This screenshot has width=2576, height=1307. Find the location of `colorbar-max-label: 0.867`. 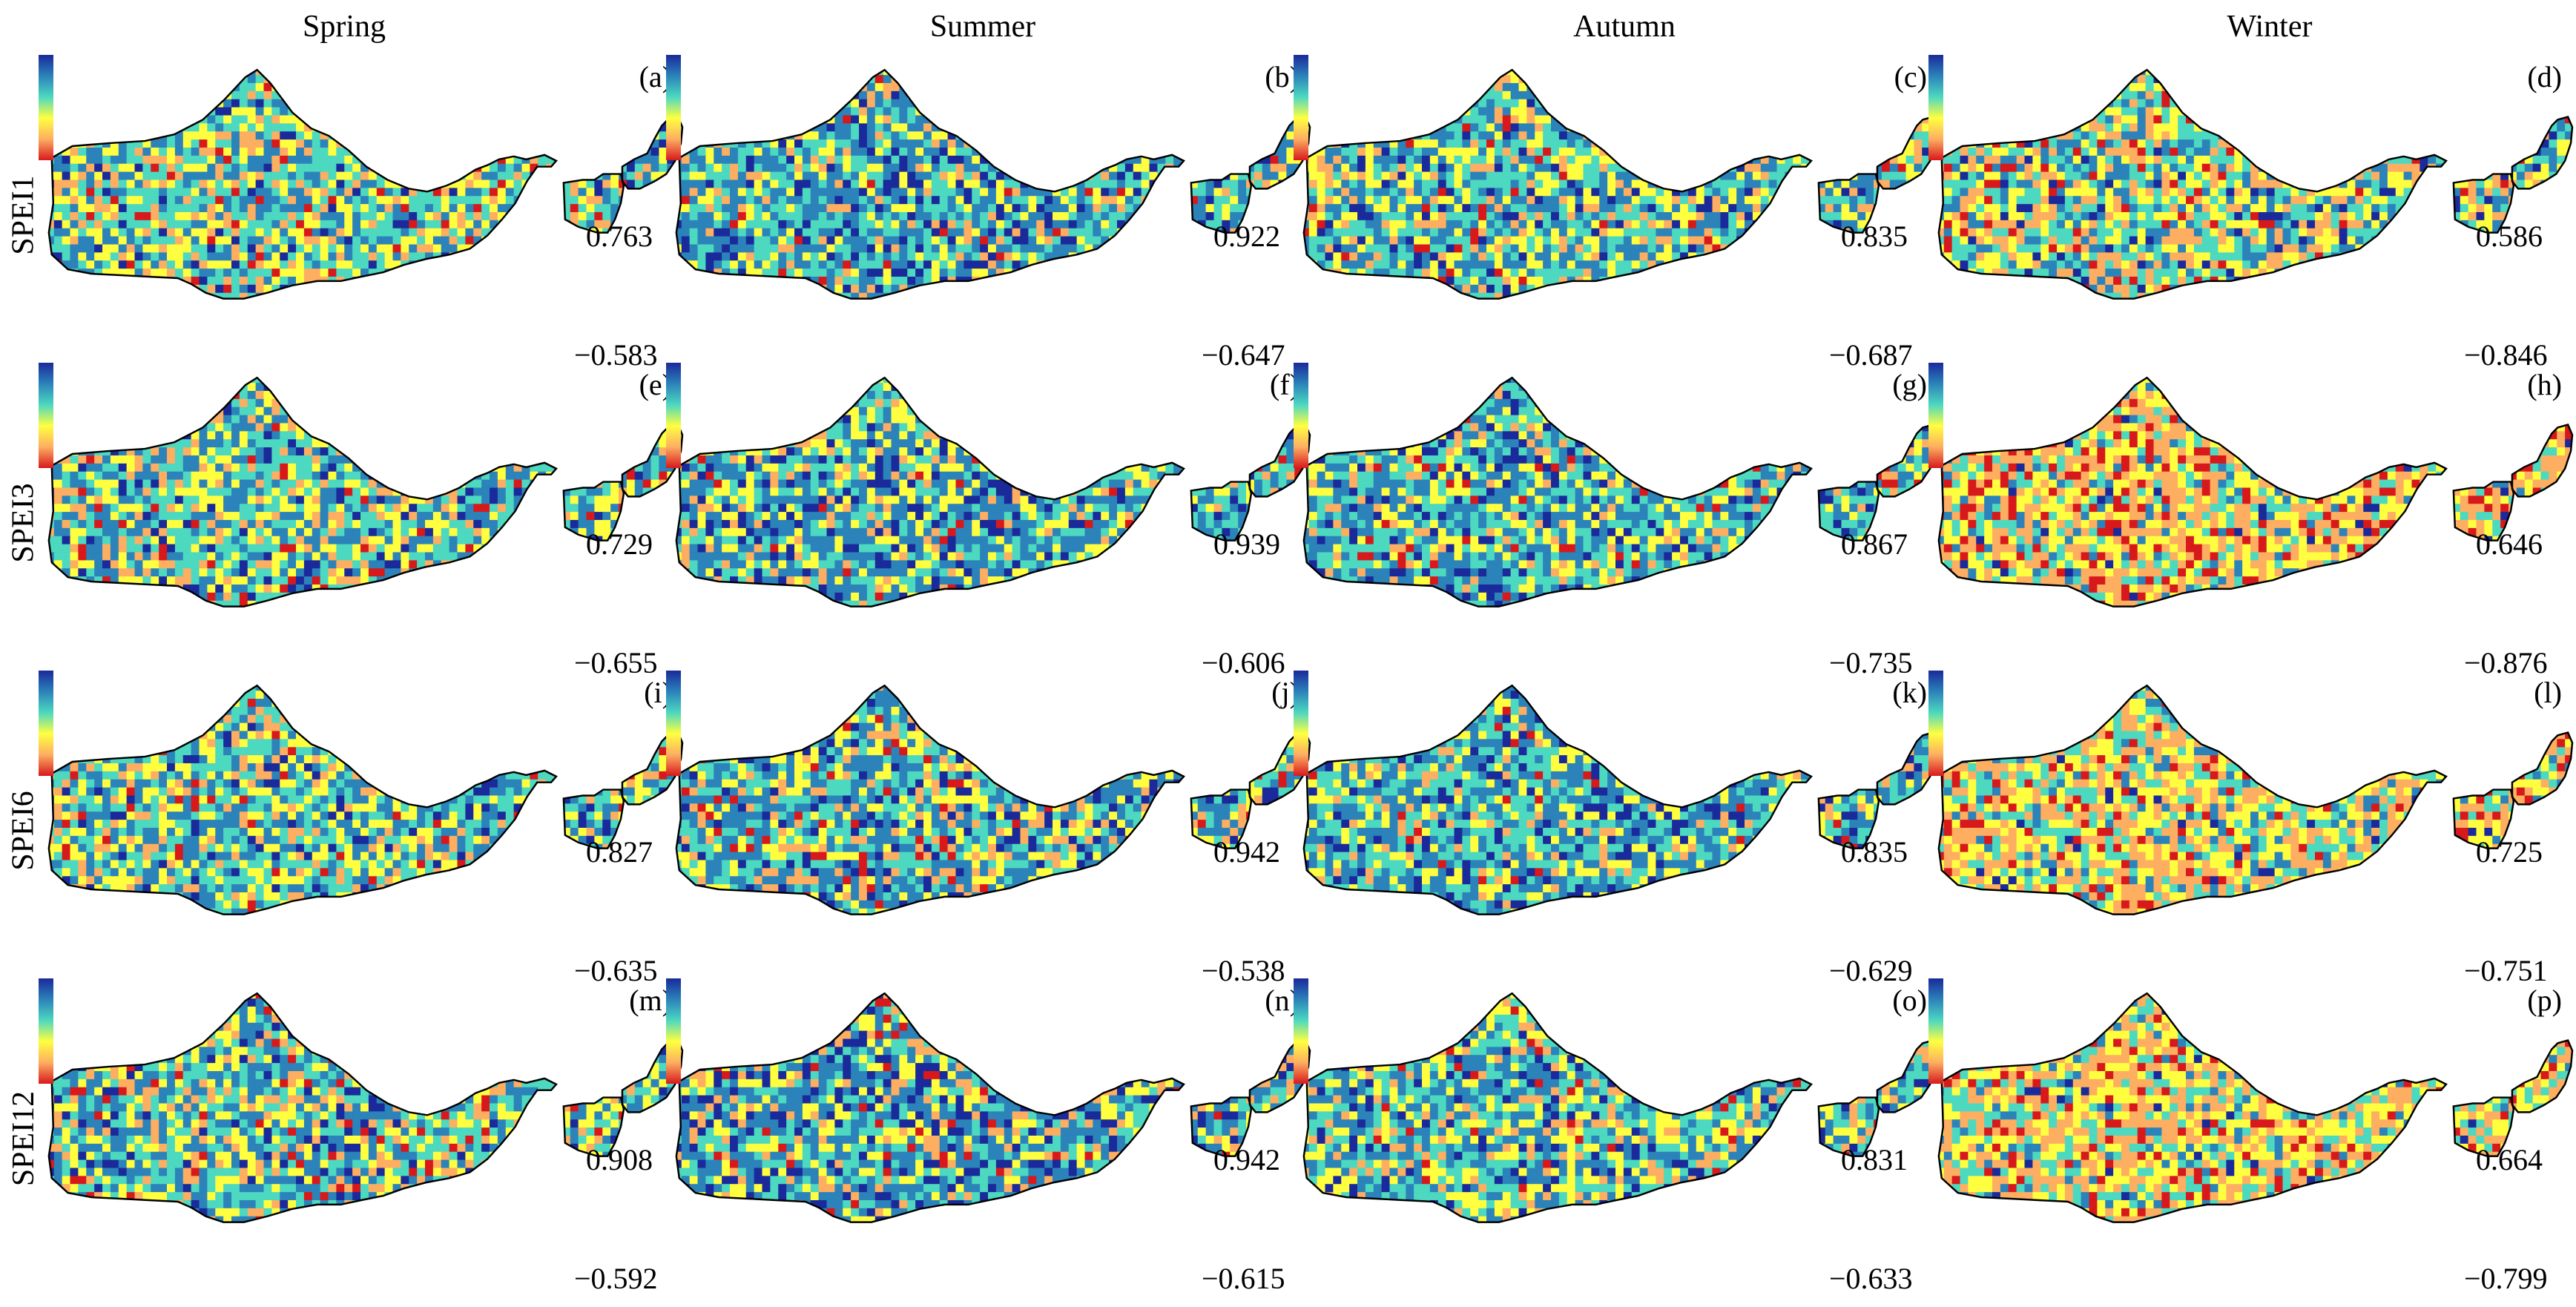

colorbar-max-label: 0.867 is located at coordinates (1875, 544).